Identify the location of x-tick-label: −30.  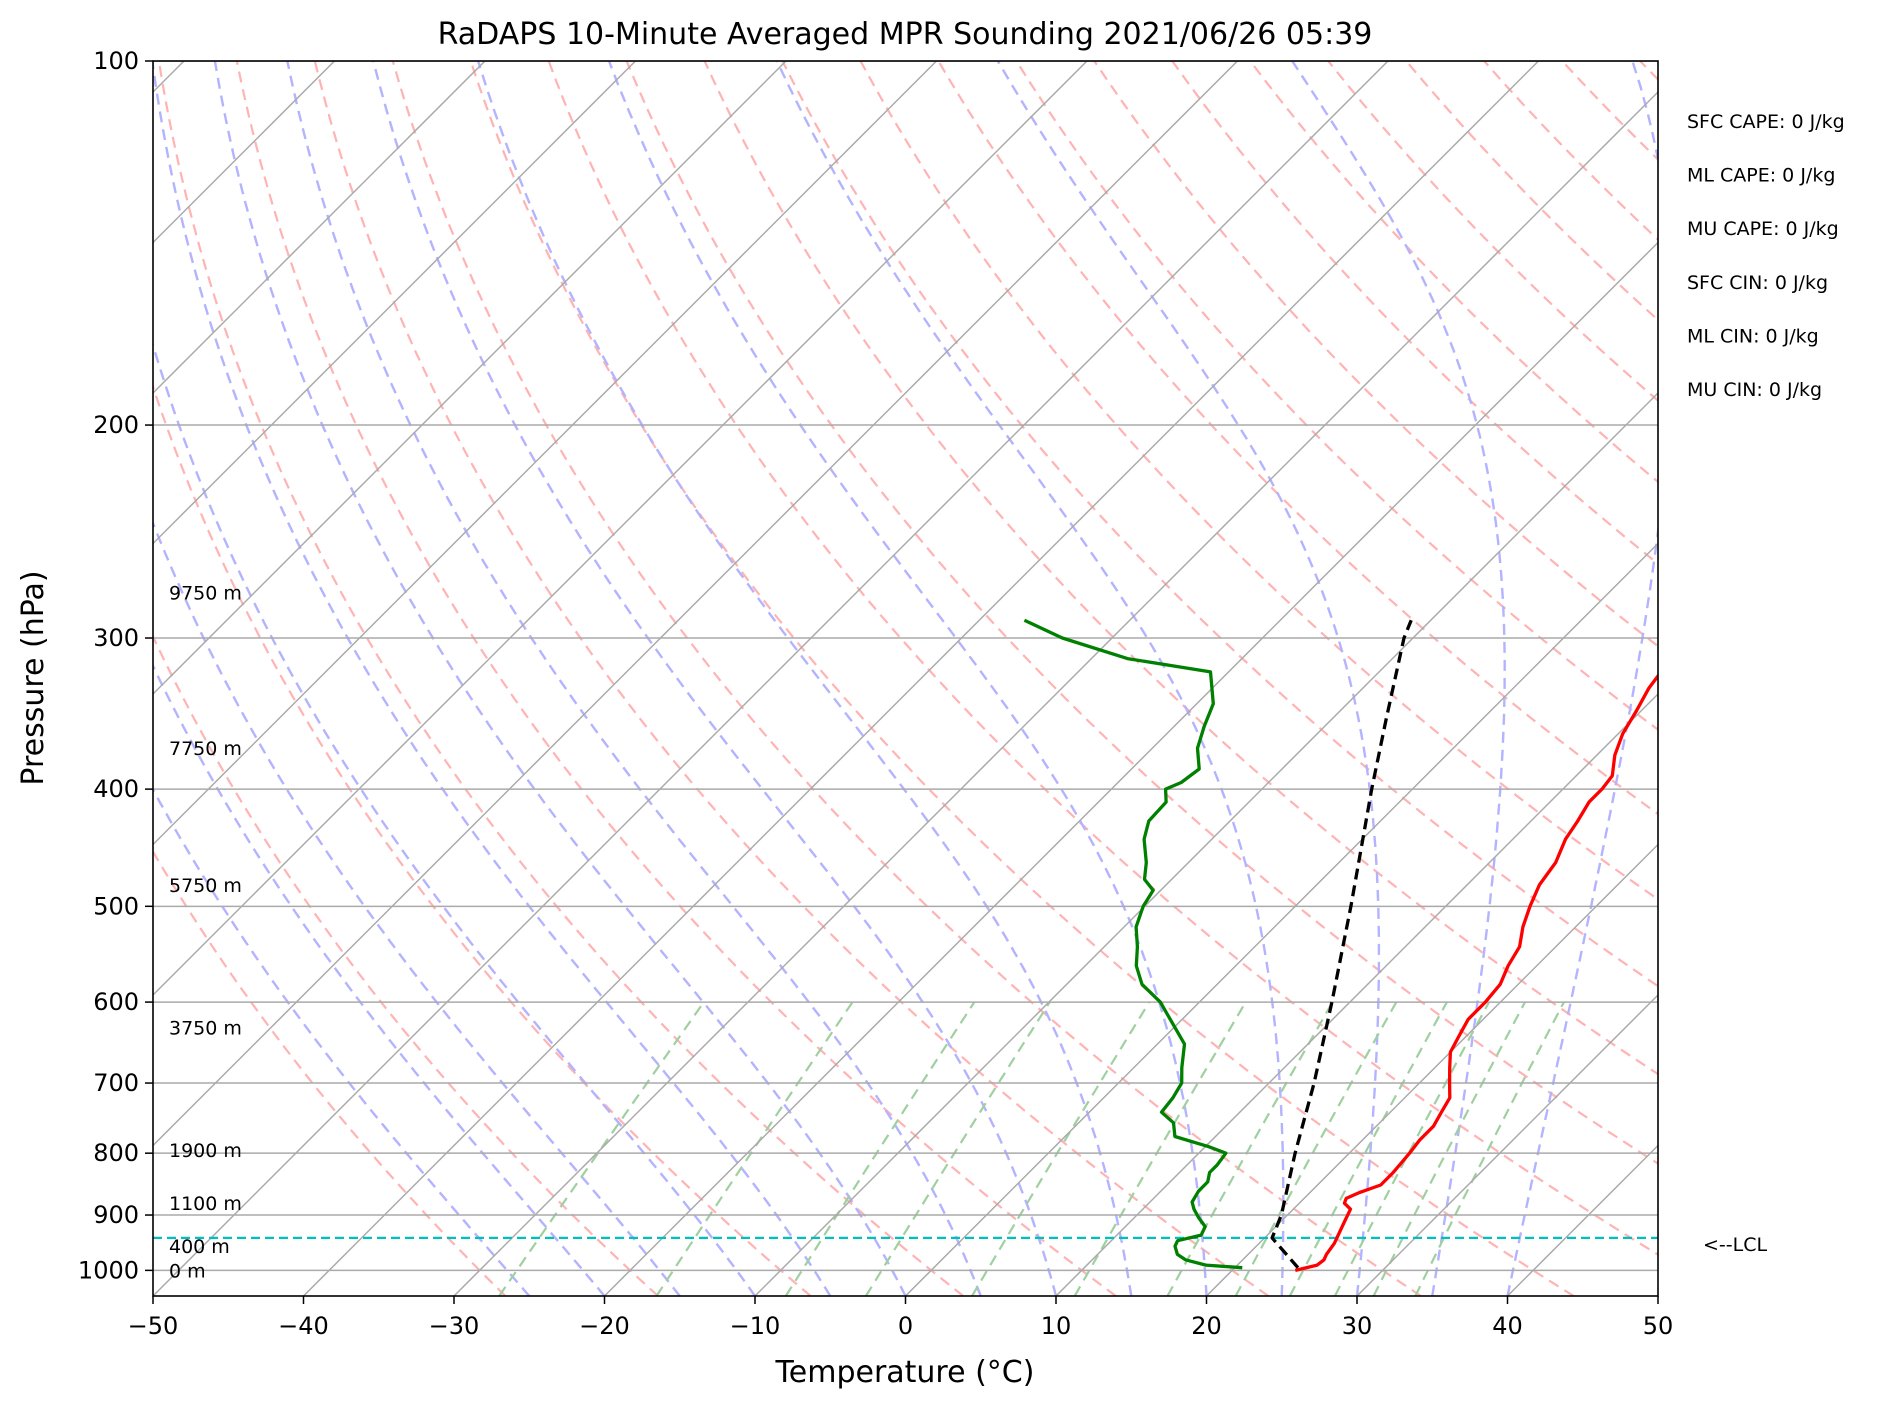
(454, 1326).